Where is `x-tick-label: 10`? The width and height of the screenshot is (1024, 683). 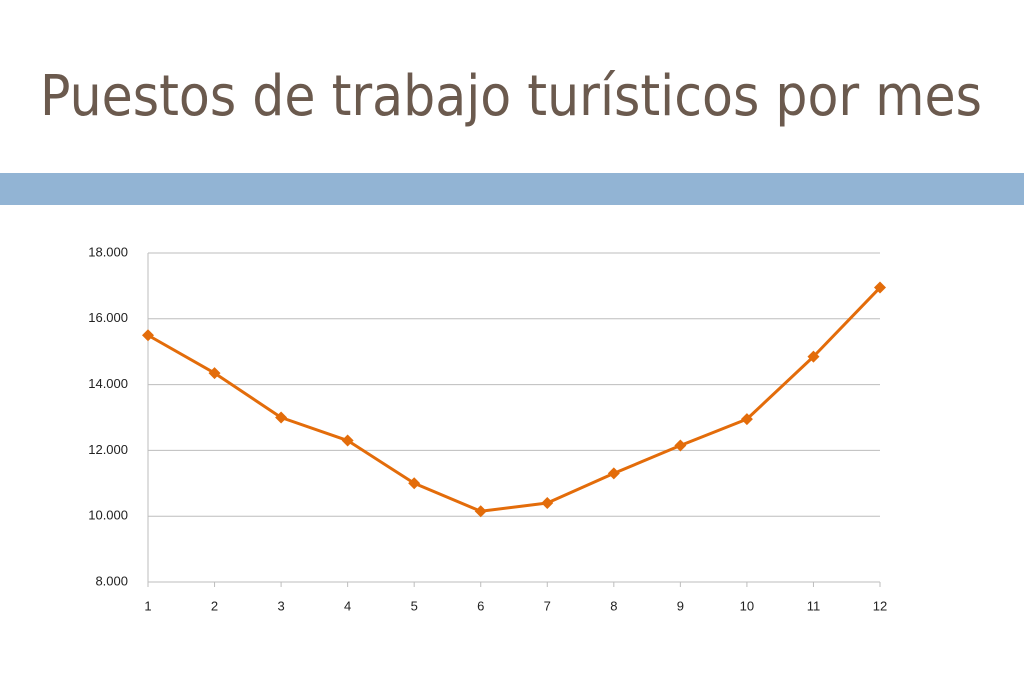 x-tick-label: 10 is located at coordinates (747, 605).